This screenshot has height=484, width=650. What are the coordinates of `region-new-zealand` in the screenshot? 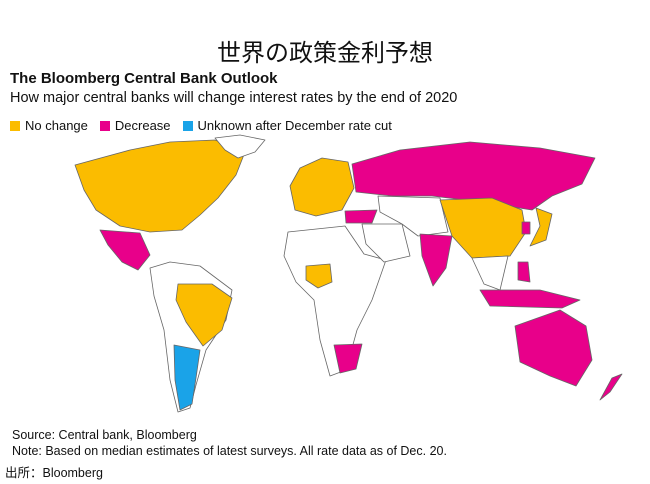 It's located at (611, 387).